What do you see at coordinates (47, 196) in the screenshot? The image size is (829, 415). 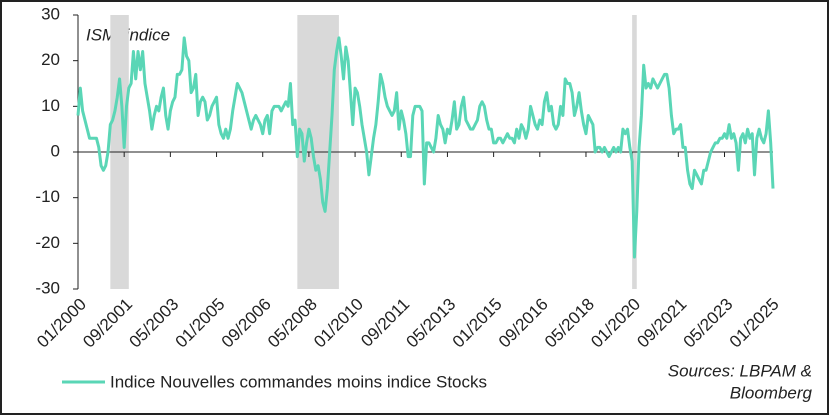 I see `y-tick-label: -10` at bounding box center [47, 196].